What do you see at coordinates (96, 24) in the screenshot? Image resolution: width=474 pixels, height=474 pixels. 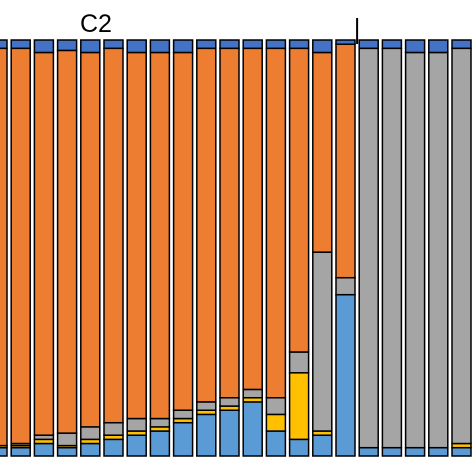 I see `cluster-label: C2` at bounding box center [96, 24].